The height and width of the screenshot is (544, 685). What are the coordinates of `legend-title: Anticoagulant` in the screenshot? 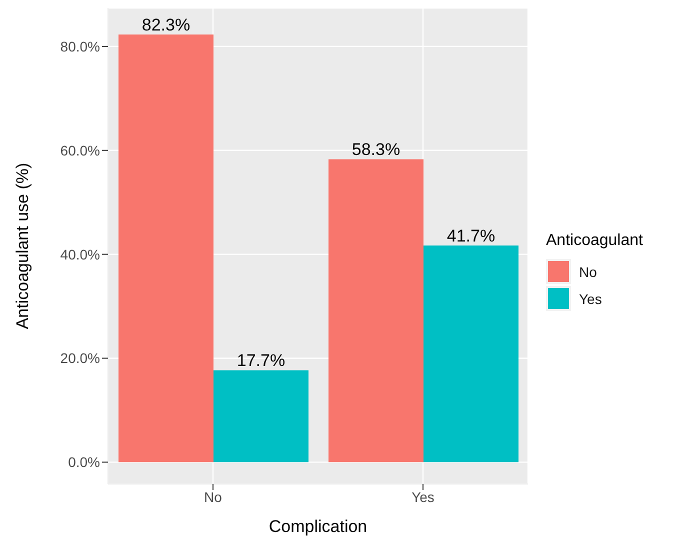 It's located at (595, 241).